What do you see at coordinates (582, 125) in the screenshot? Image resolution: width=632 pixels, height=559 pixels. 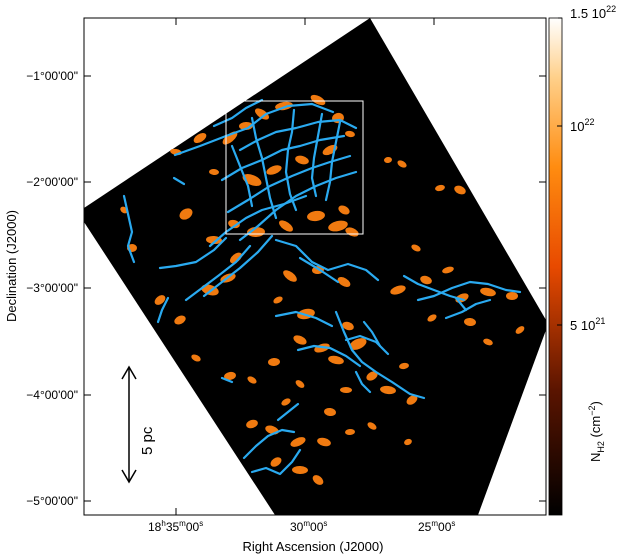 I see `colorbar-tick-mid: 1022` at bounding box center [582, 125].